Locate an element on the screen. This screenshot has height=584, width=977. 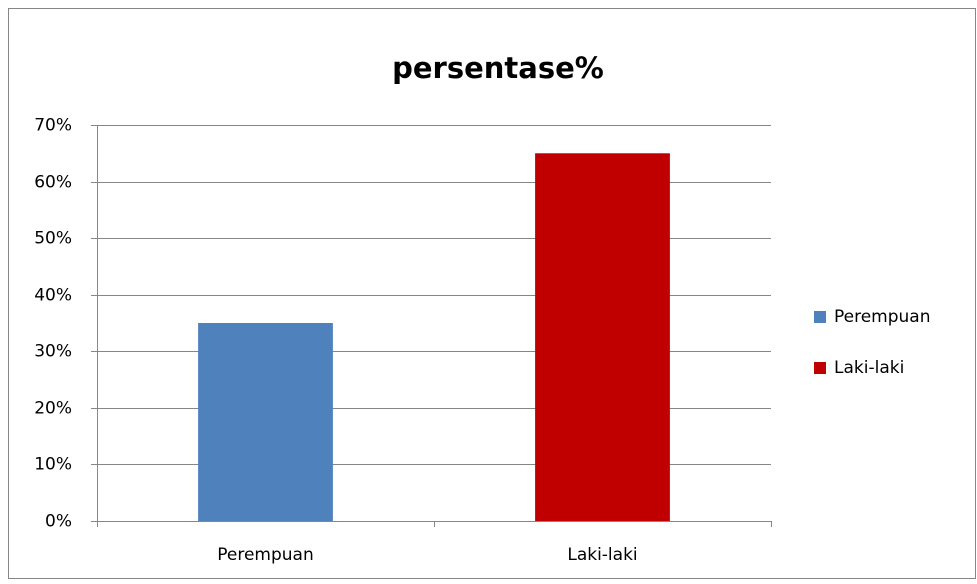
legend-label: Perempuan is located at coordinates (882, 317).